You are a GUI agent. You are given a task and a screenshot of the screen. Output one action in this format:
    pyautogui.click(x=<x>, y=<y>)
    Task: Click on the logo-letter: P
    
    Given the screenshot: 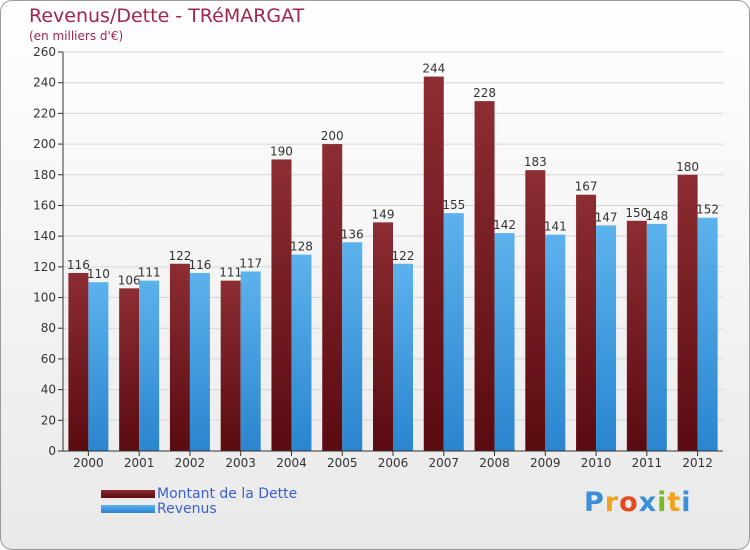 What is the action you would take?
    pyautogui.click(x=594, y=502)
    